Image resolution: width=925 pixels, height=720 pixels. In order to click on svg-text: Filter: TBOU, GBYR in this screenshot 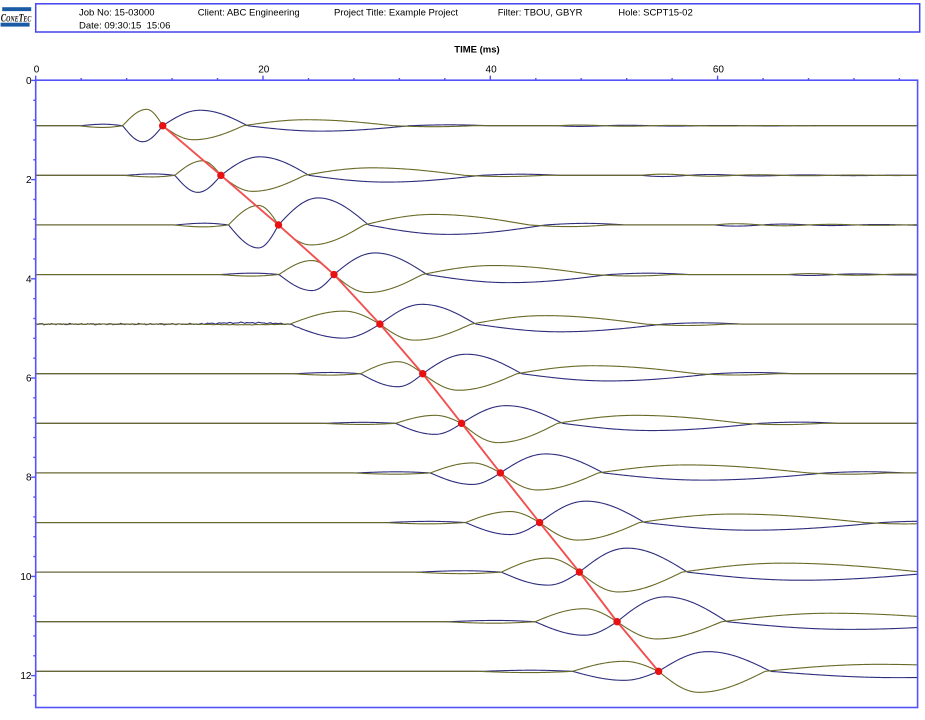, I will do `click(540, 12)`.